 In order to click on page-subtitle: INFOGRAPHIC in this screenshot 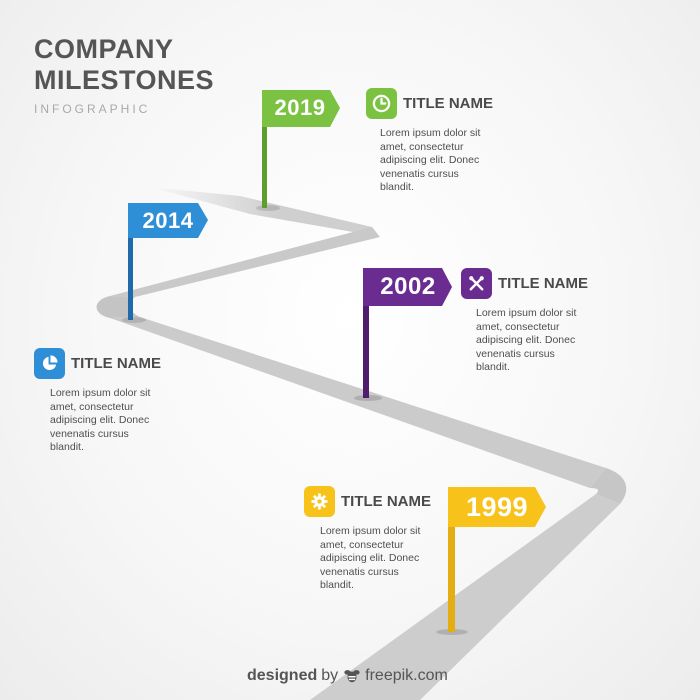, I will do `click(92, 109)`.